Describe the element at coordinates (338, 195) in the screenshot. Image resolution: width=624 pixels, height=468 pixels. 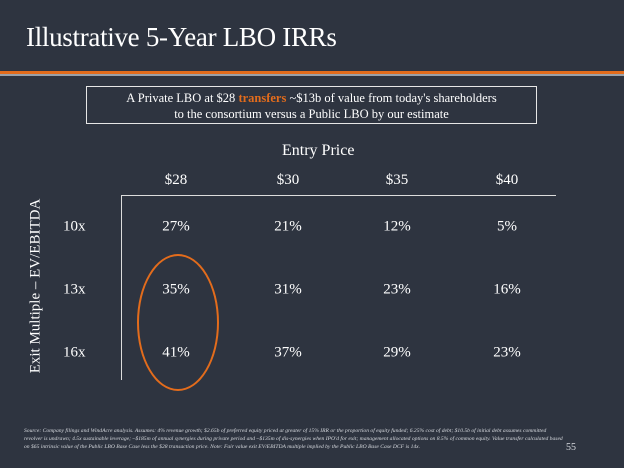
I see `table-horizontal-axis` at that location.